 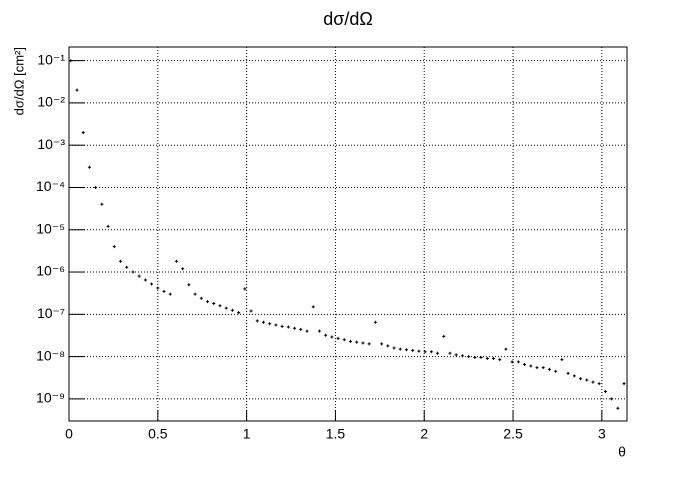 What do you see at coordinates (247, 434) in the screenshot?
I see `x-tick-label: 1` at bounding box center [247, 434].